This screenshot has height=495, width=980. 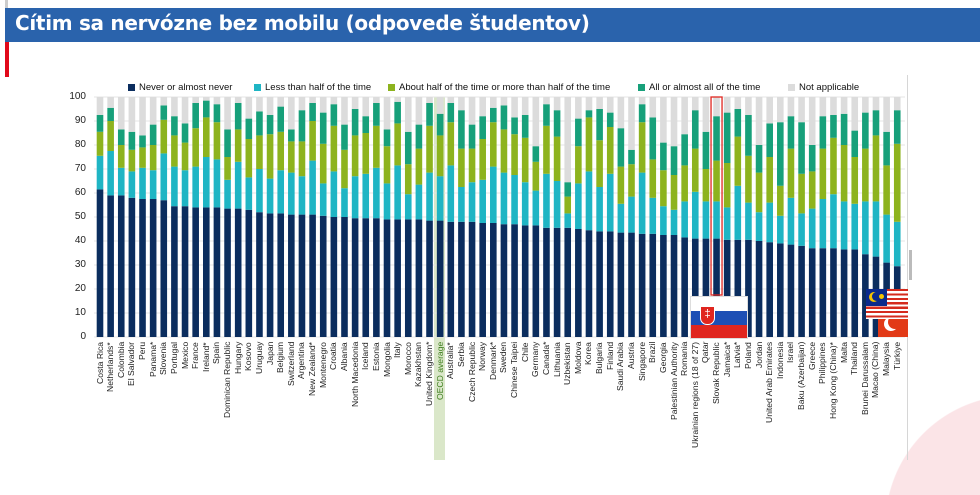 I want to click on bar-segment-about-half-of-the-time-or-more-than-half-of-the-time-jordan, so click(x=759, y=192).